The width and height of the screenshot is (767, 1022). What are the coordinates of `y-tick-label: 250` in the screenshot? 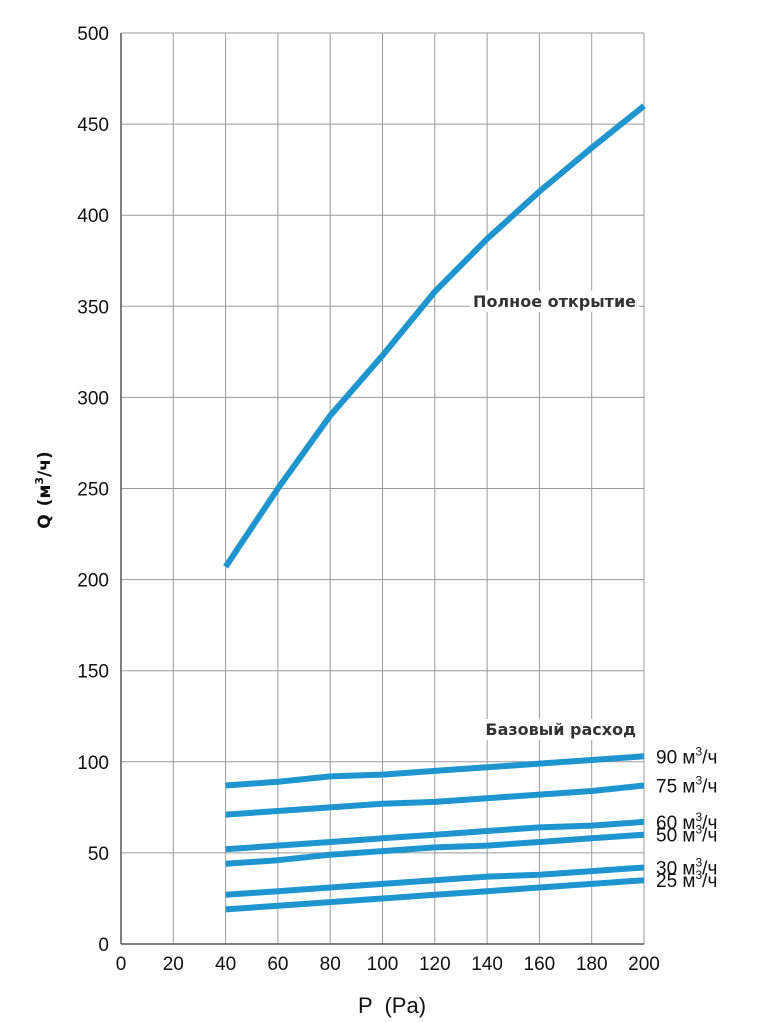 It's located at (93, 490).